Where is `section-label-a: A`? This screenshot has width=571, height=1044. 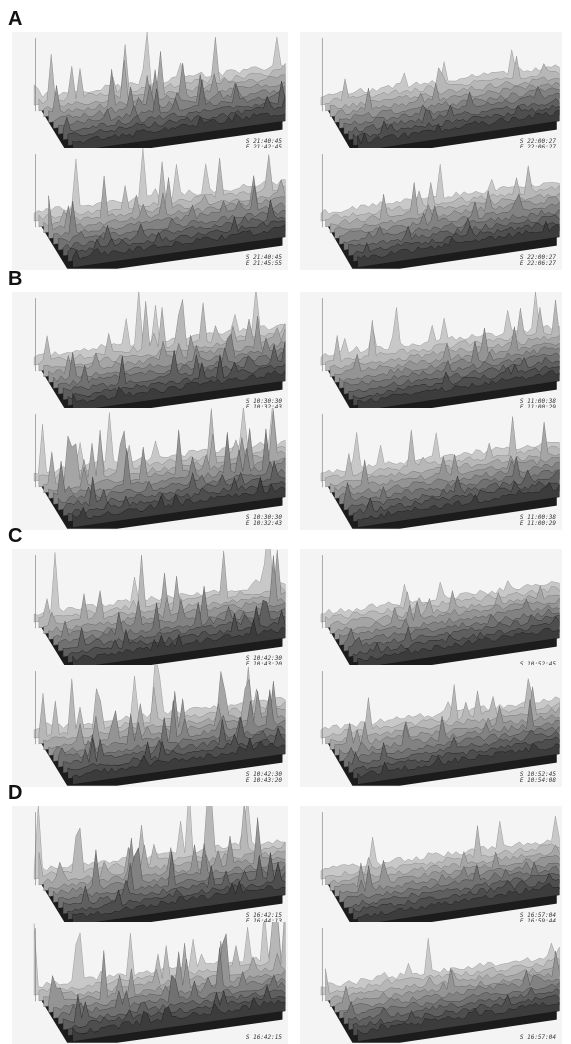
section-label-a: A is located at coordinates (15, 19).